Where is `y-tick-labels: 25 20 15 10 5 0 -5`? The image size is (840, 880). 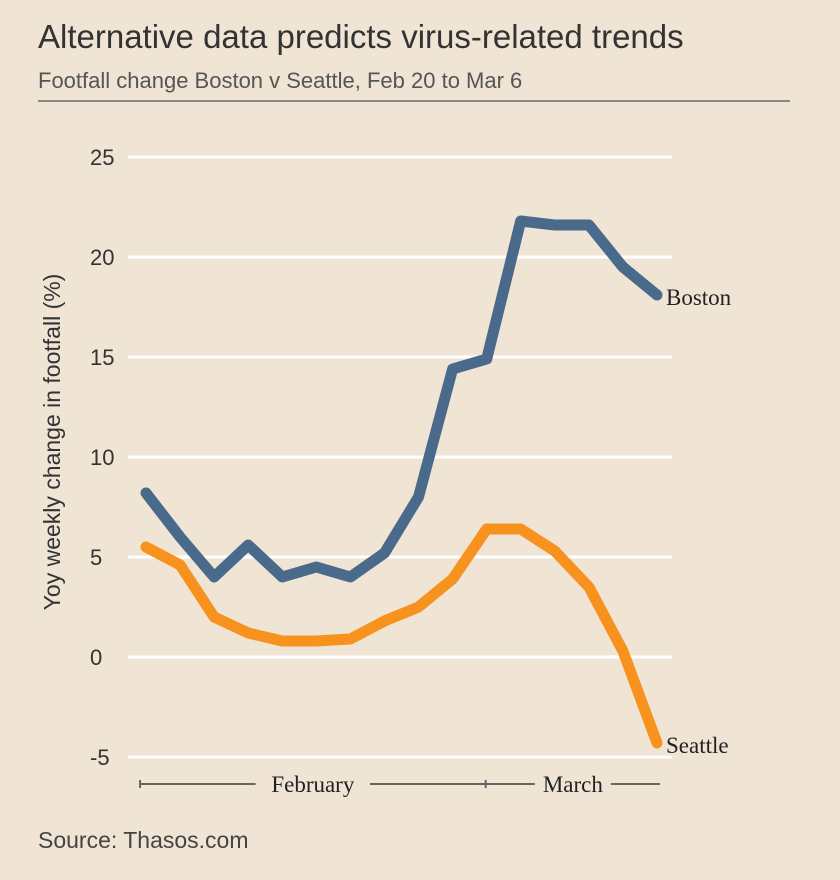 y-tick-labels: 25 20 15 10 5 0 -5 is located at coordinates (102, 457).